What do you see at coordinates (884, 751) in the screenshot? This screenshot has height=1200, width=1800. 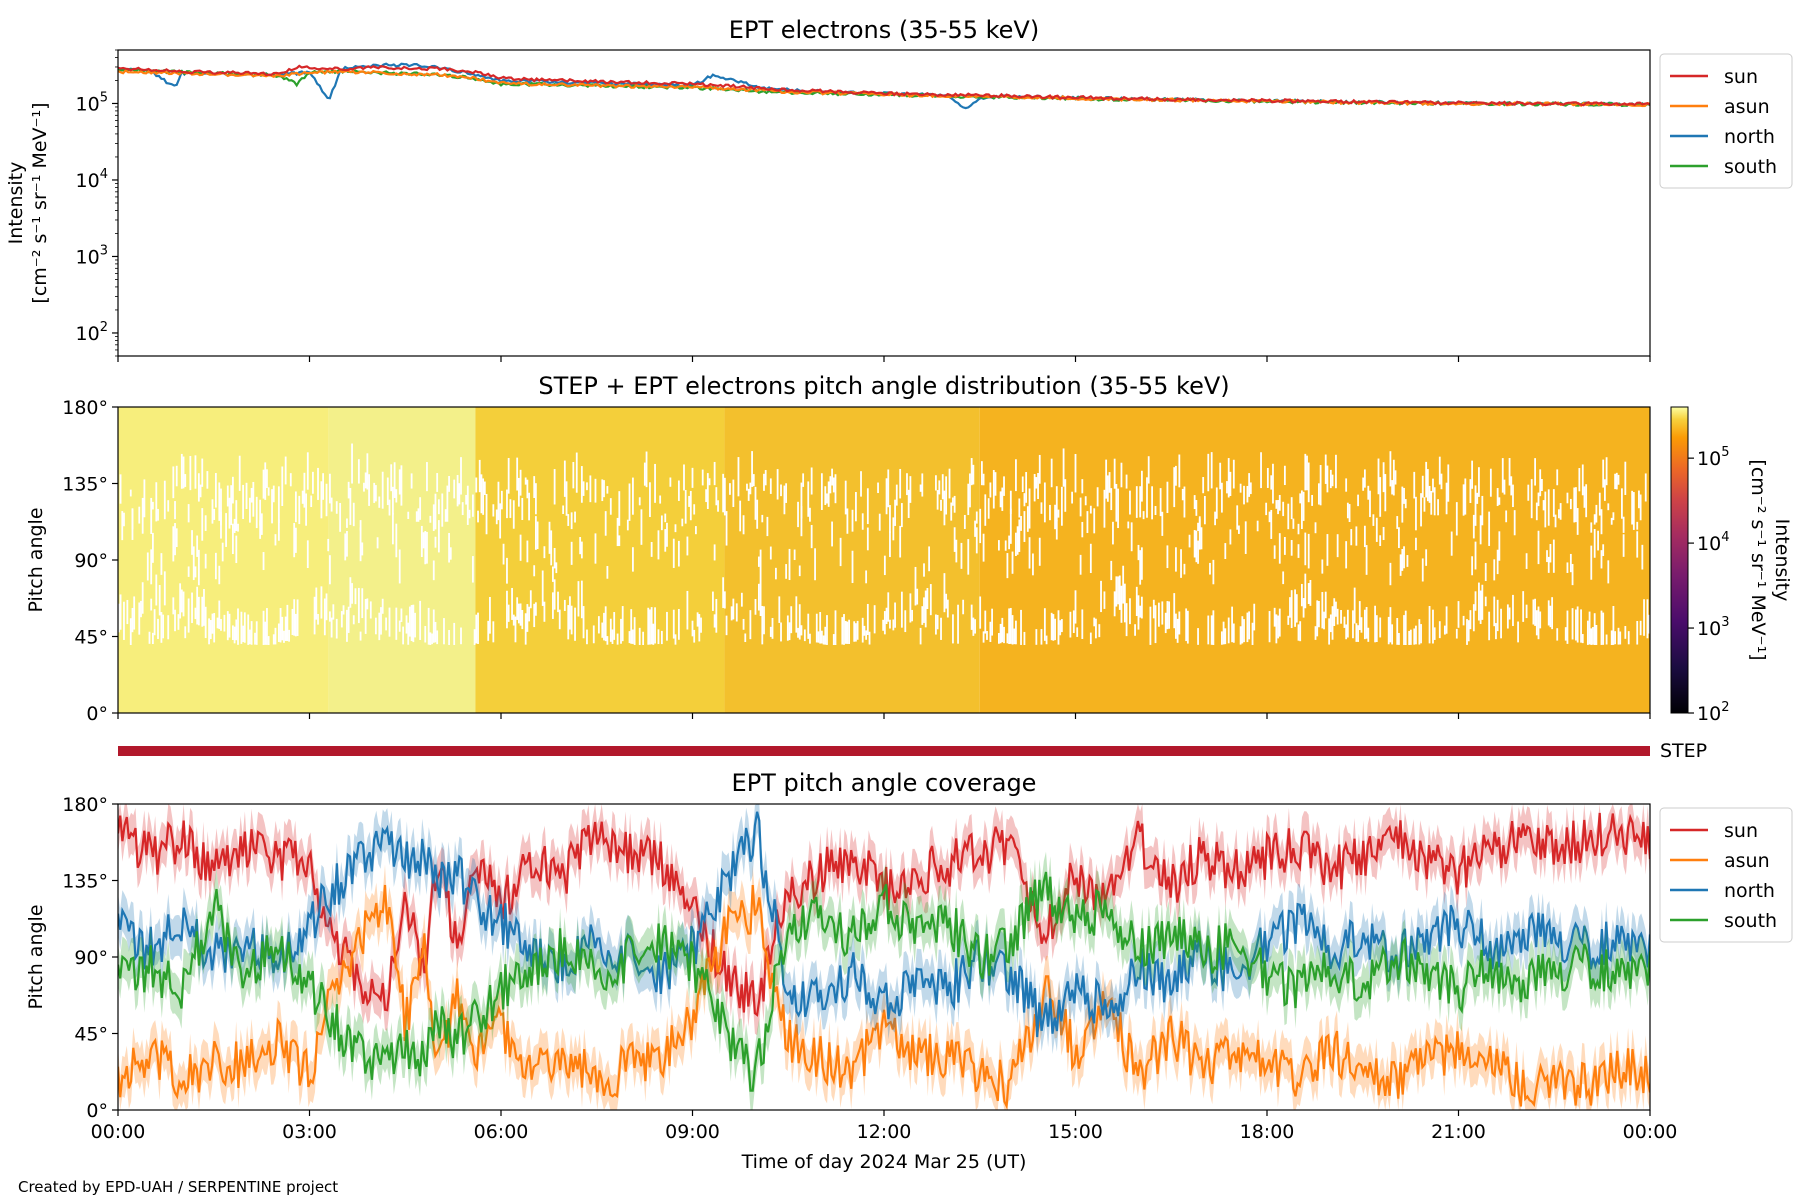 I see `step-bar` at bounding box center [884, 751].